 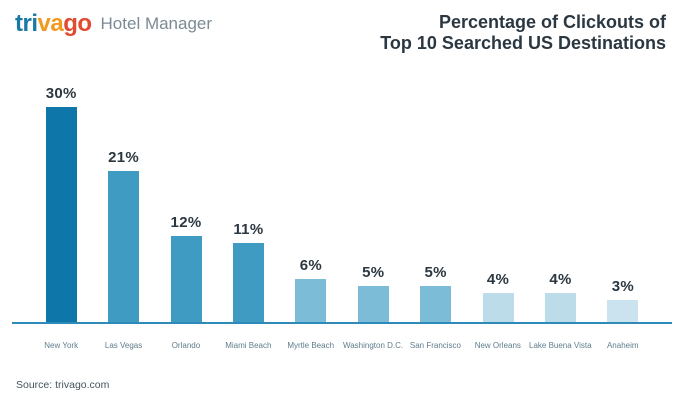 I want to click on bar-column: 6%, so click(x=311, y=161).